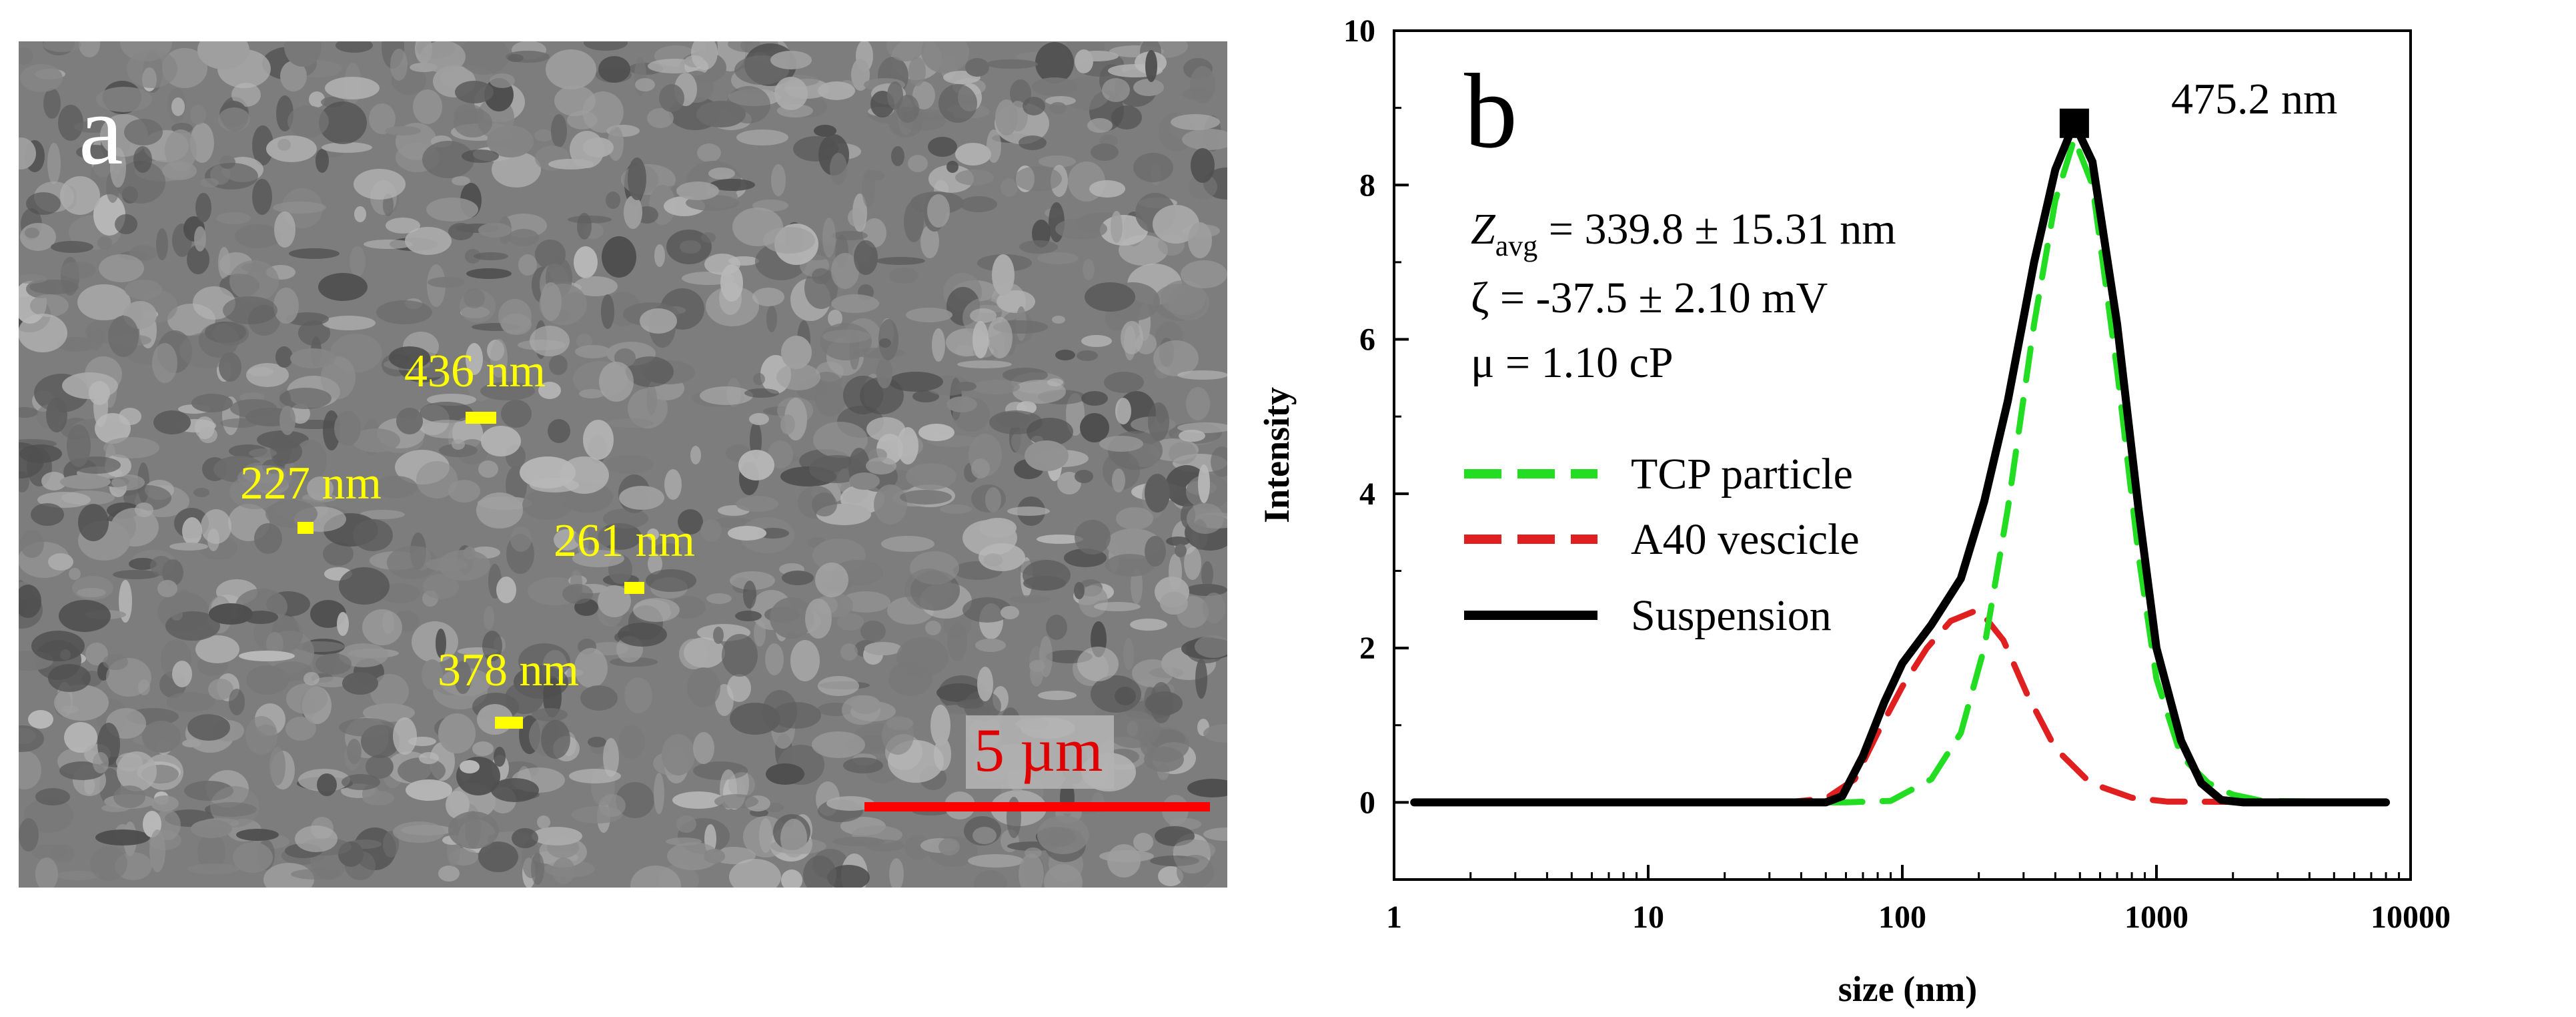 The image size is (2576, 1017). Describe the element at coordinates (1367, 648) in the screenshot. I see `y-tick-label: 2` at that location.